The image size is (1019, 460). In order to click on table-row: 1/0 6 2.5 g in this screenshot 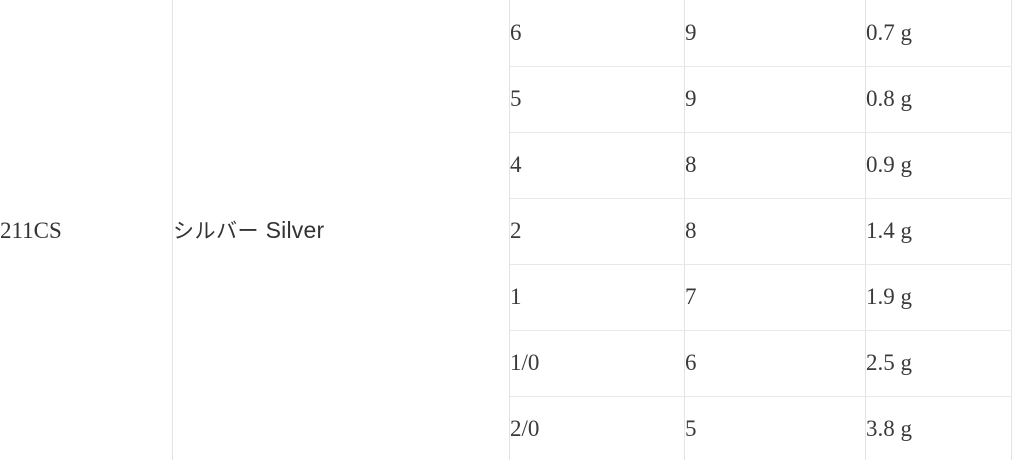, I will do `click(509, 363)`.